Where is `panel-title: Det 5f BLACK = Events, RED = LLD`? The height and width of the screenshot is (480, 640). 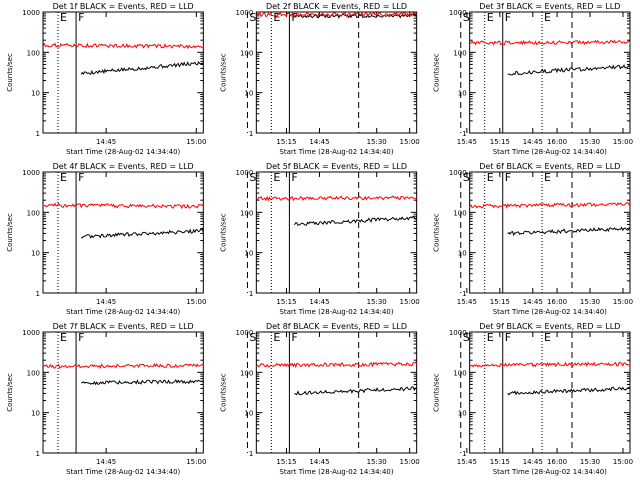 panel-title: Det 5f BLACK = Events, RED = LLD is located at coordinates (336, 166).